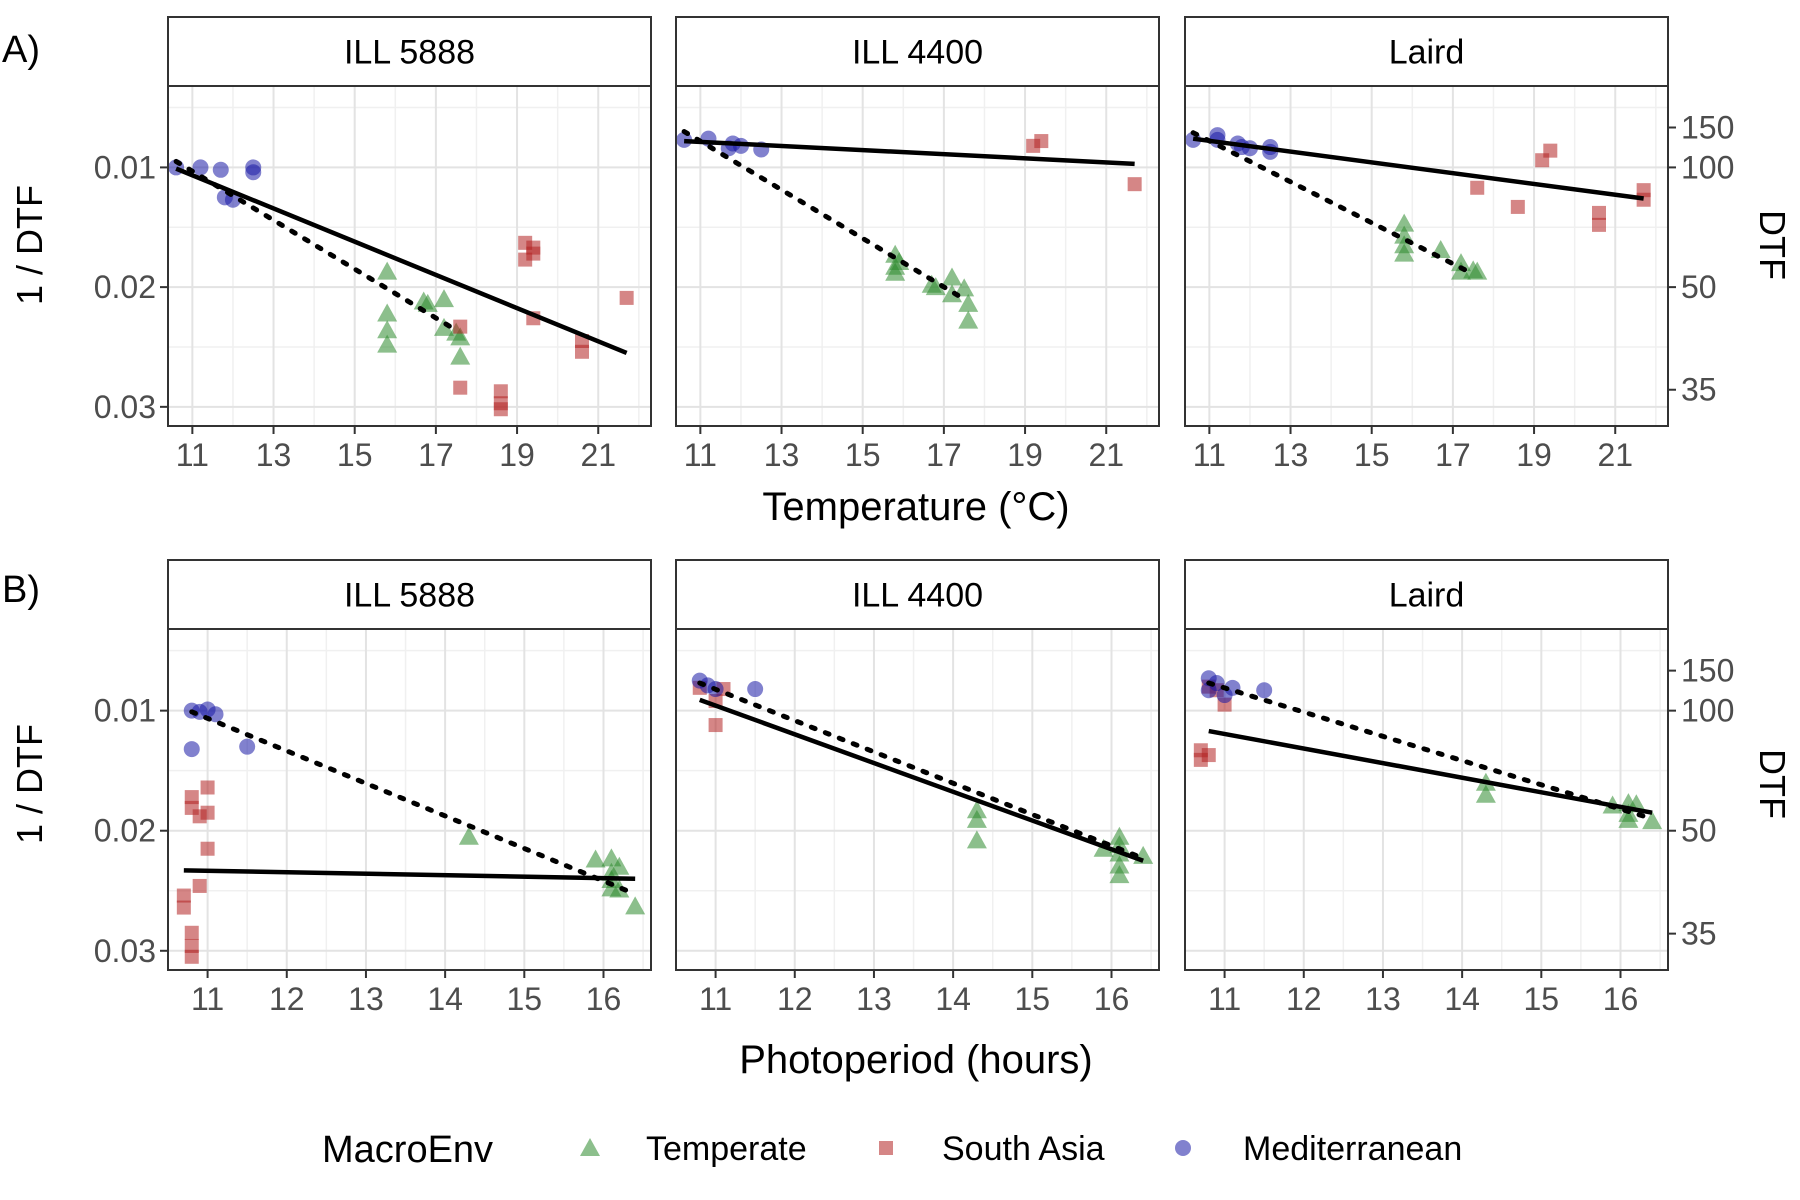  Describe the element at coordinates (1023, 1149) in the screenshot. I see `legend-label-south-asia: South Asia` at that location.